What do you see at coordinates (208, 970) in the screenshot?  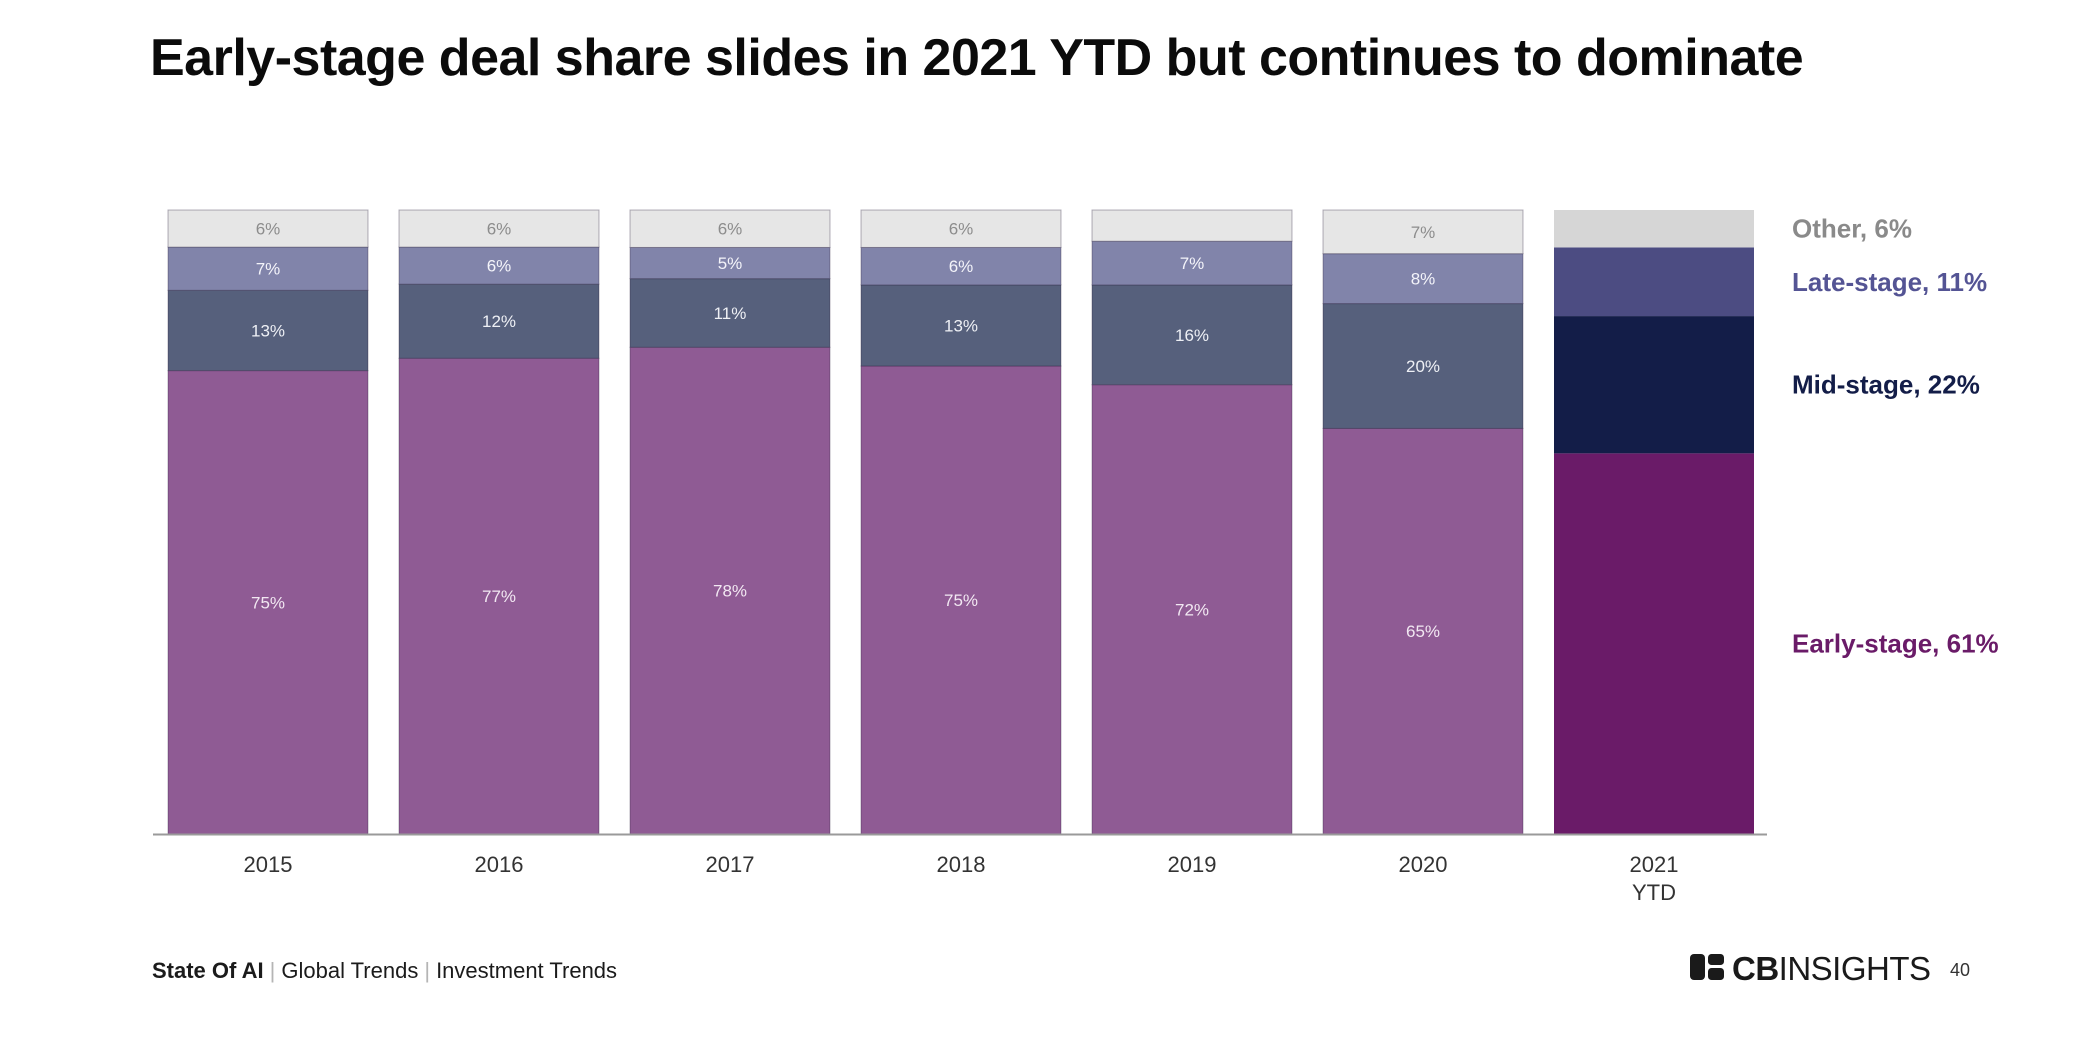 I see `footer-report: State Of AI` at bounding box center [208, 970].